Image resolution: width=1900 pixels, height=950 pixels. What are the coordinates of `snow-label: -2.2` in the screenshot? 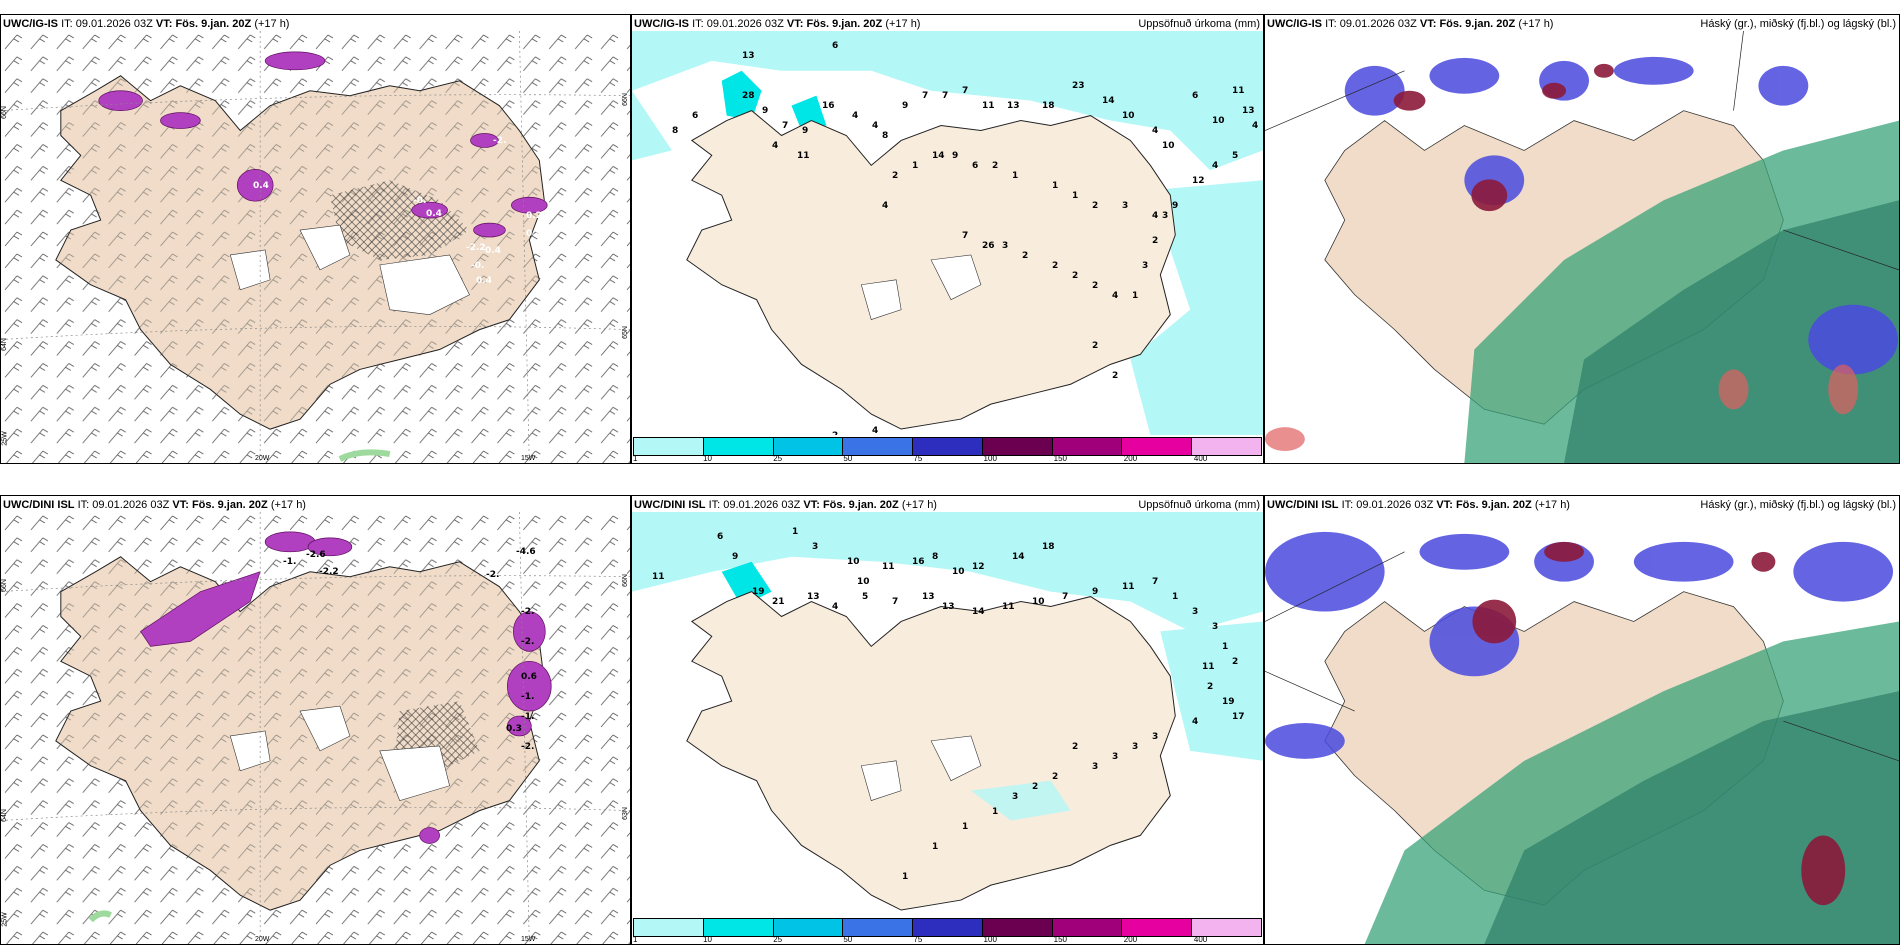 It's located at (476, 248).